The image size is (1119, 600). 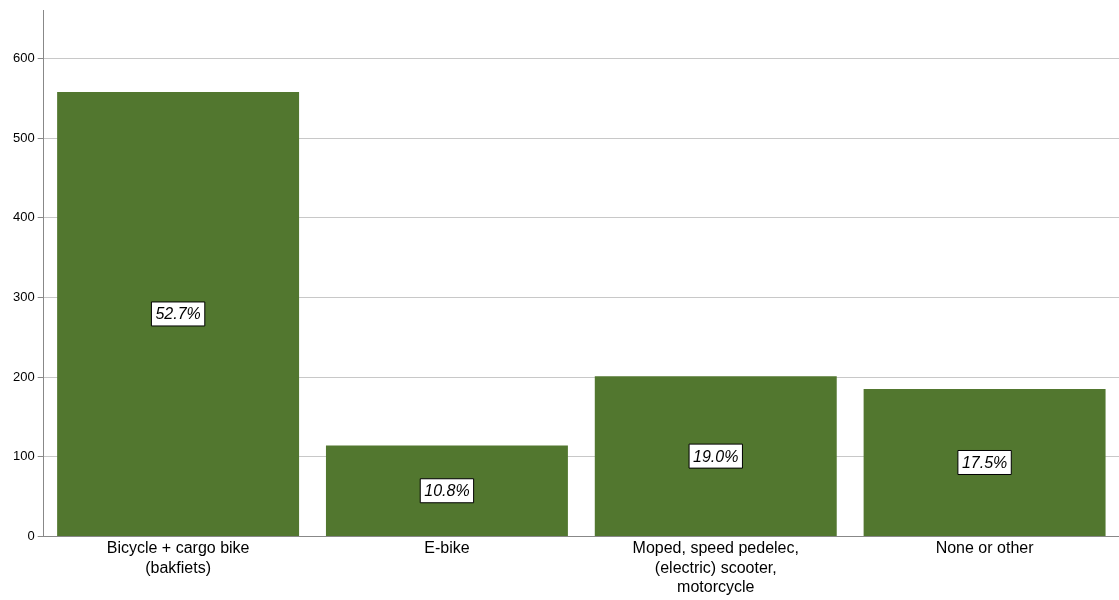 What do you see at coordinates (985, 548) in the screenshot?
I see `x-tick-label: None or other` at bounding box center [985, 548].